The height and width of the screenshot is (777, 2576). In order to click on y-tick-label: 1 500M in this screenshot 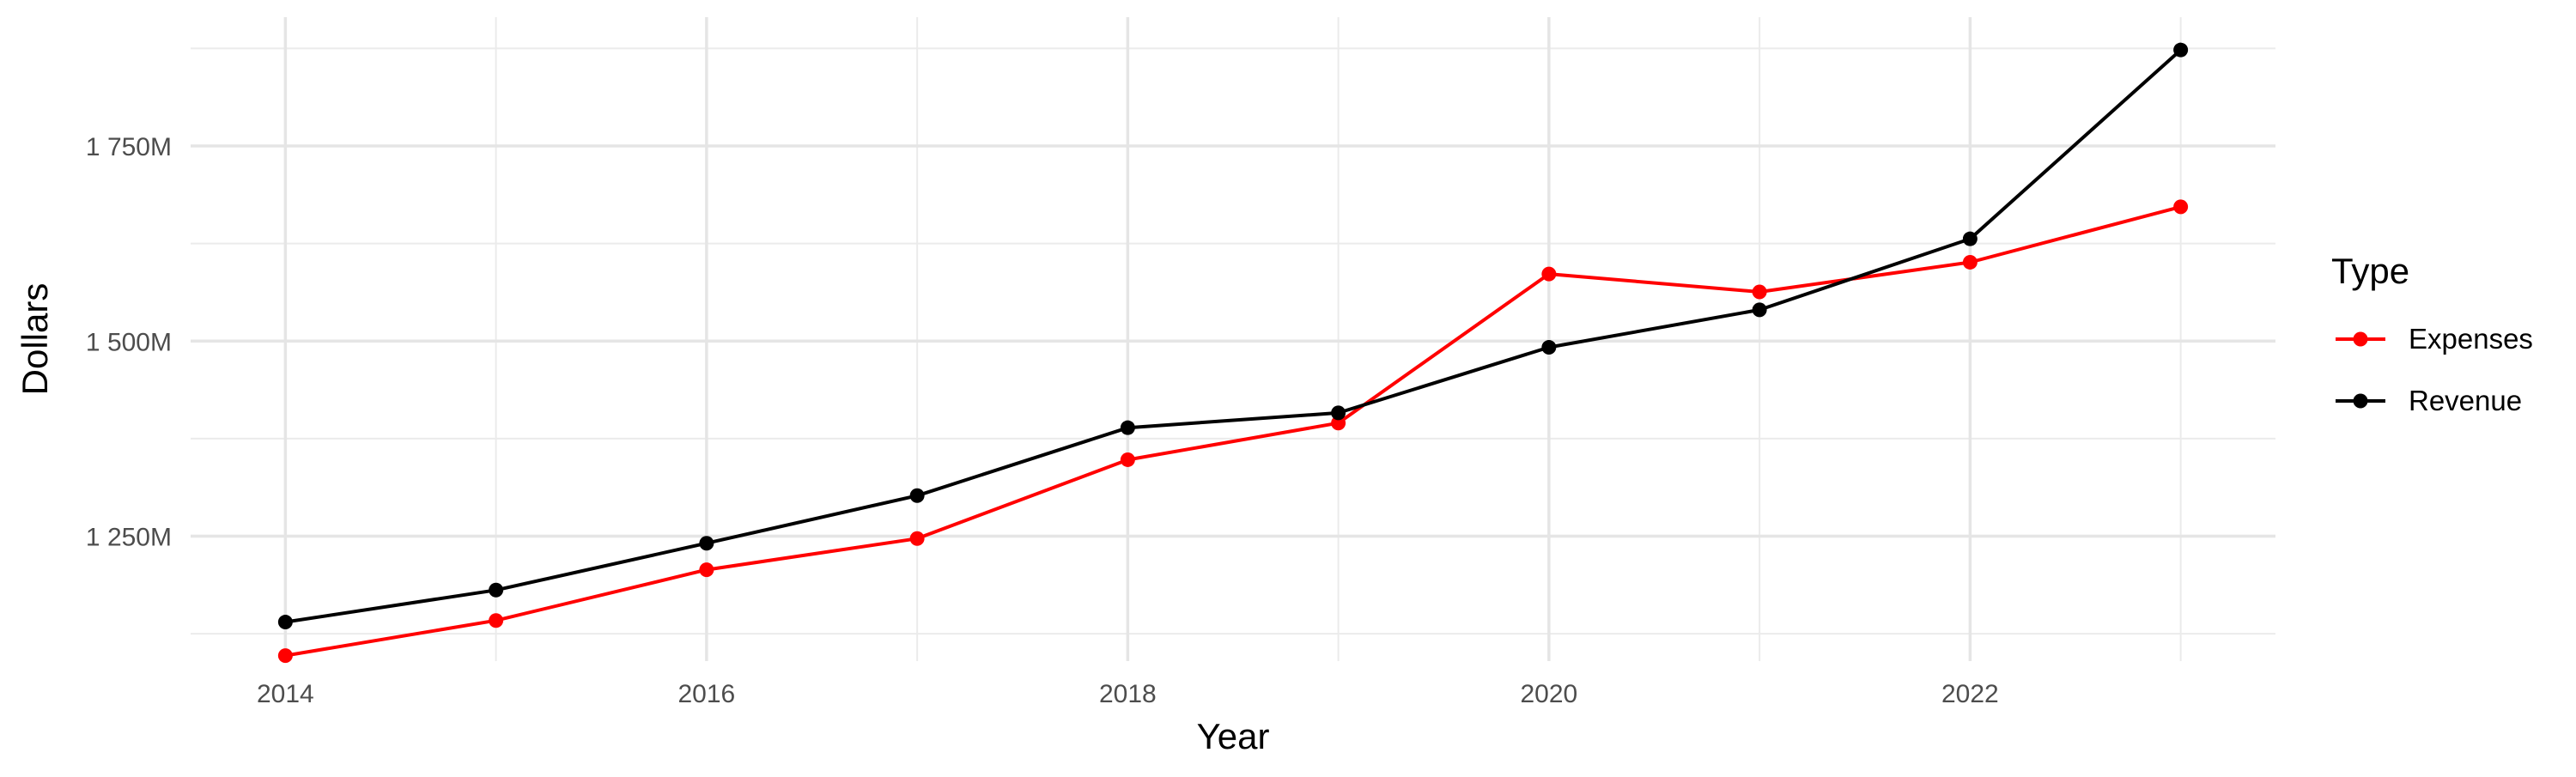, I will do `click(129, 342)`.